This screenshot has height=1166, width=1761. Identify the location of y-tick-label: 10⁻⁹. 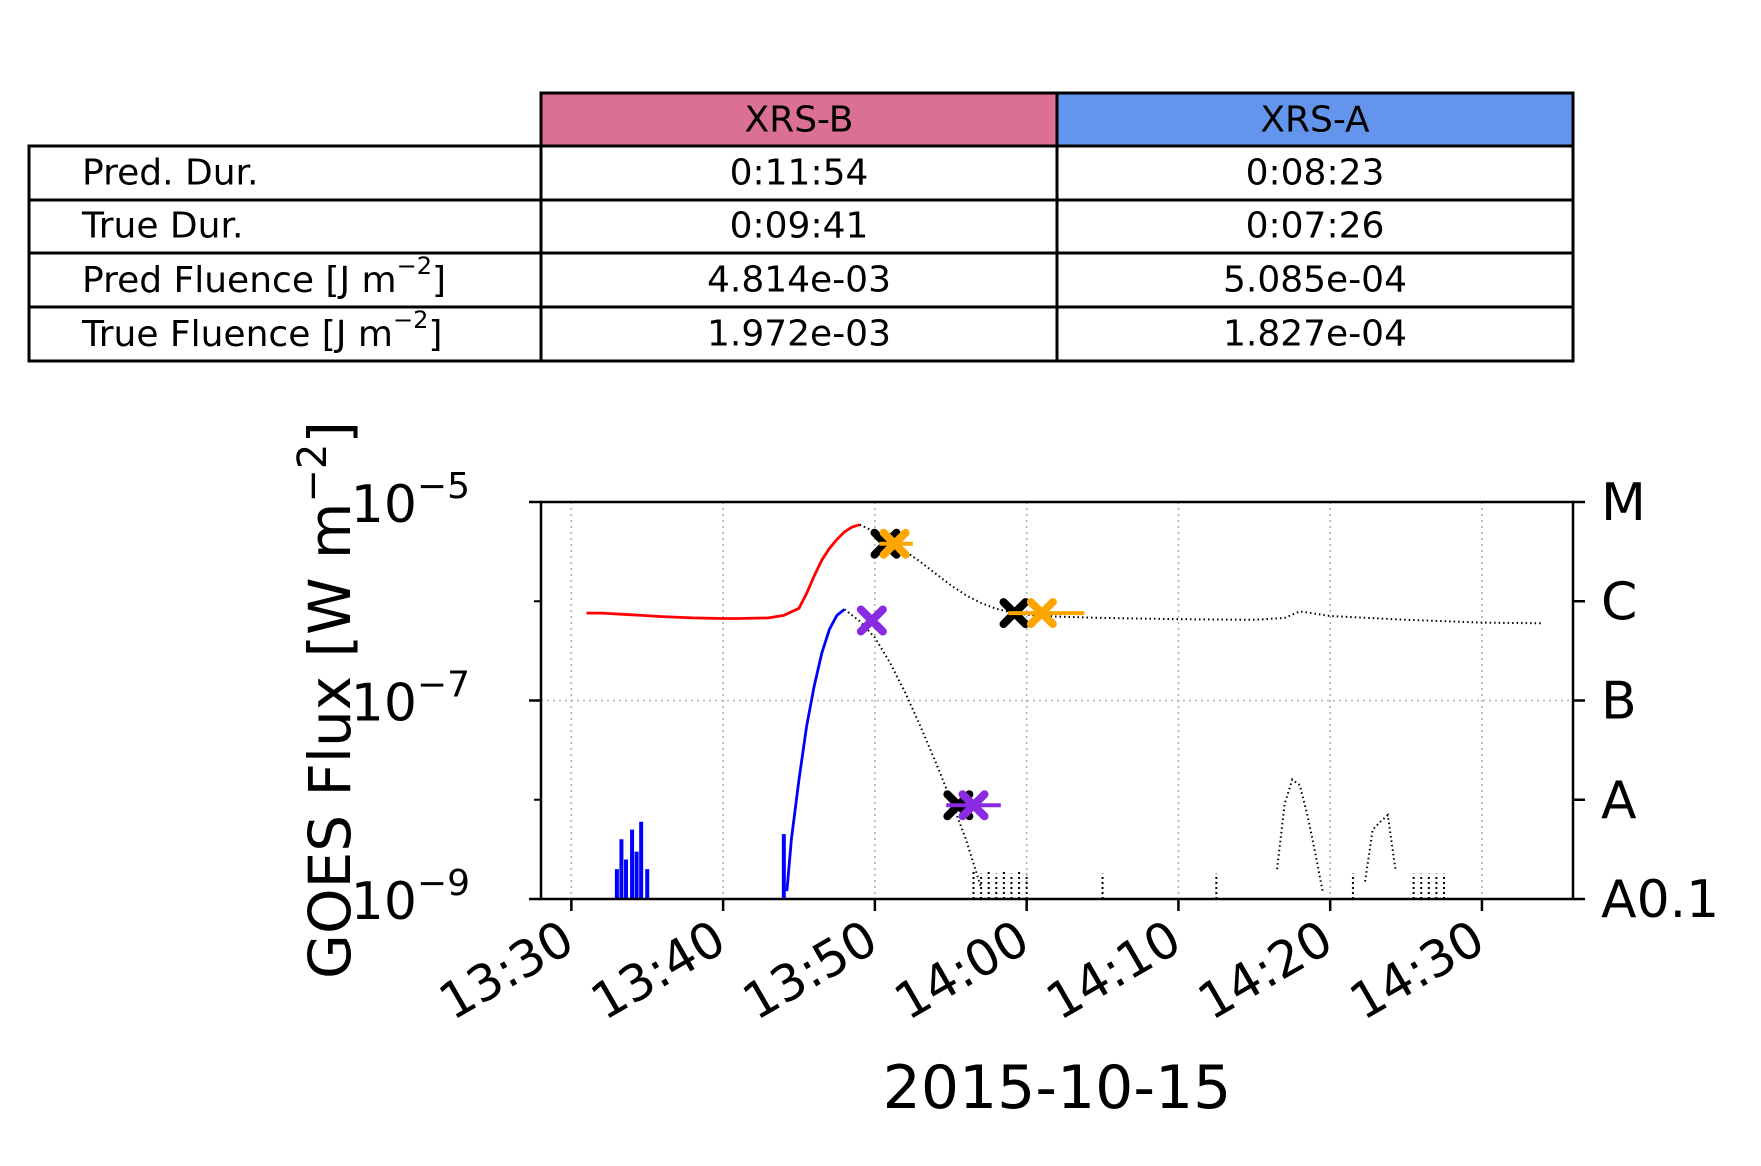
(410, 897).